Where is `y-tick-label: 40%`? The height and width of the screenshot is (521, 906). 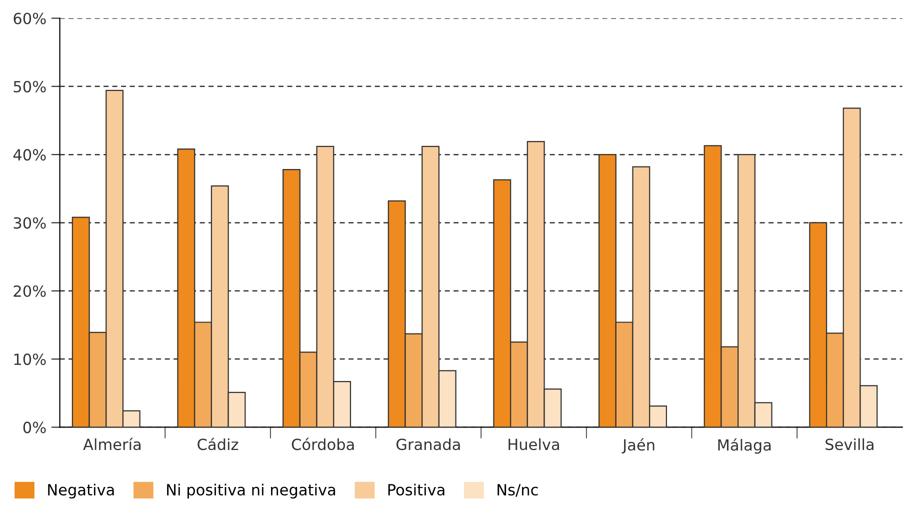 y-tick-label: 40% is located at coordinates (29, 155).